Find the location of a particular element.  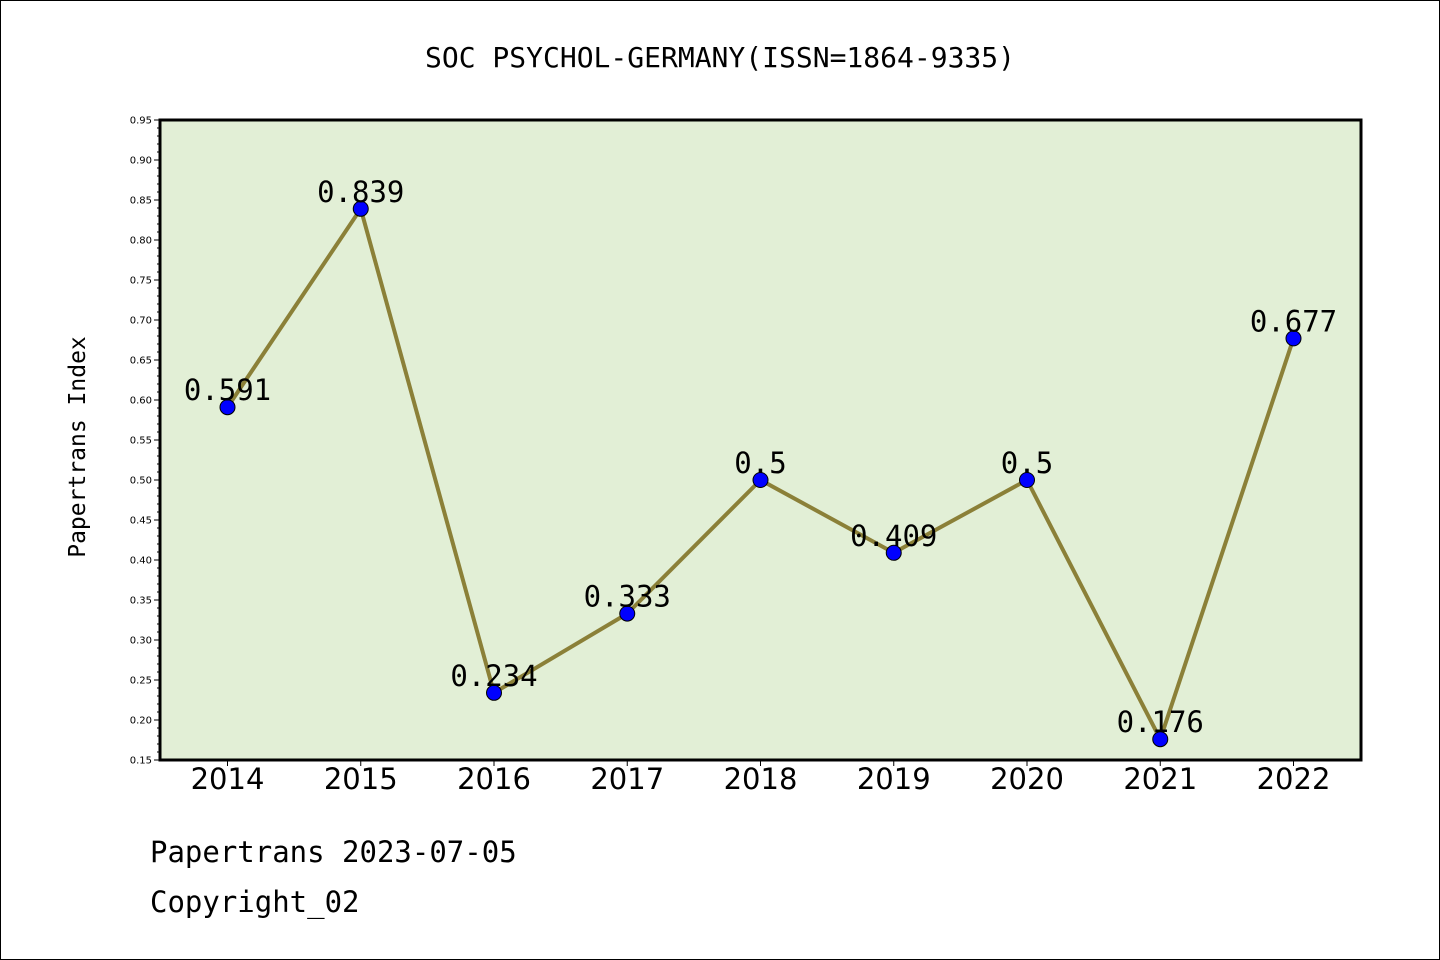

y-tick-label: 0.70 is located at coordinates (141, 321).